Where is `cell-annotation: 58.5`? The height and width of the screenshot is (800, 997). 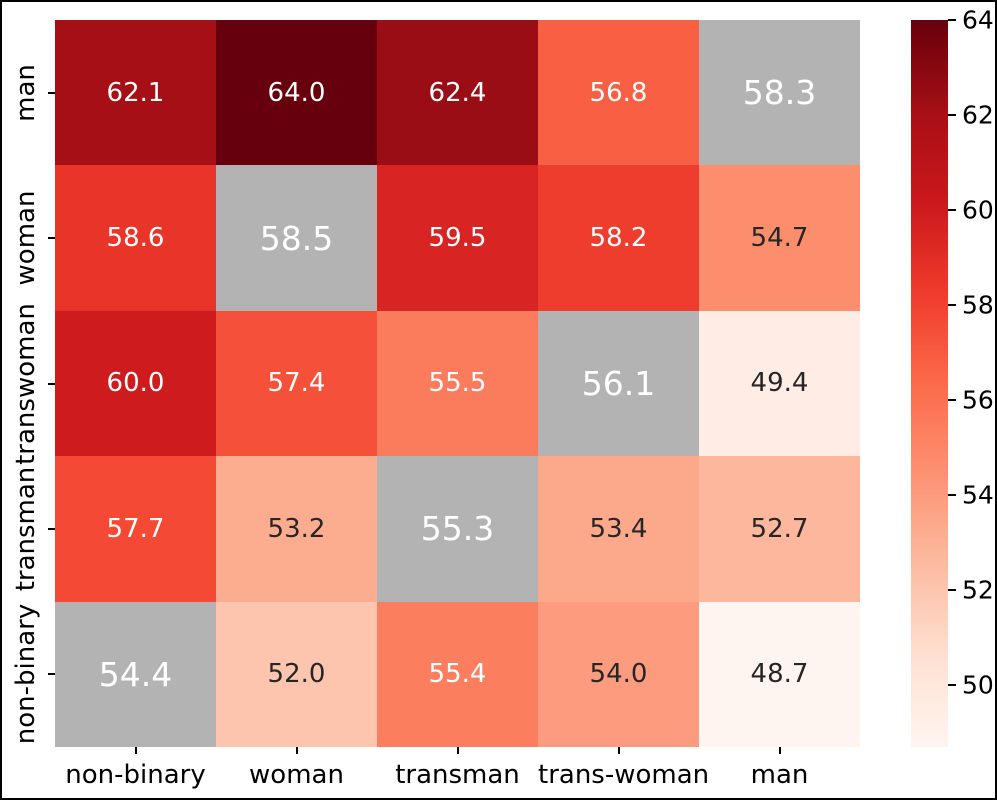 cell-annotation: 58.5 is located at coordinates (296, 238).